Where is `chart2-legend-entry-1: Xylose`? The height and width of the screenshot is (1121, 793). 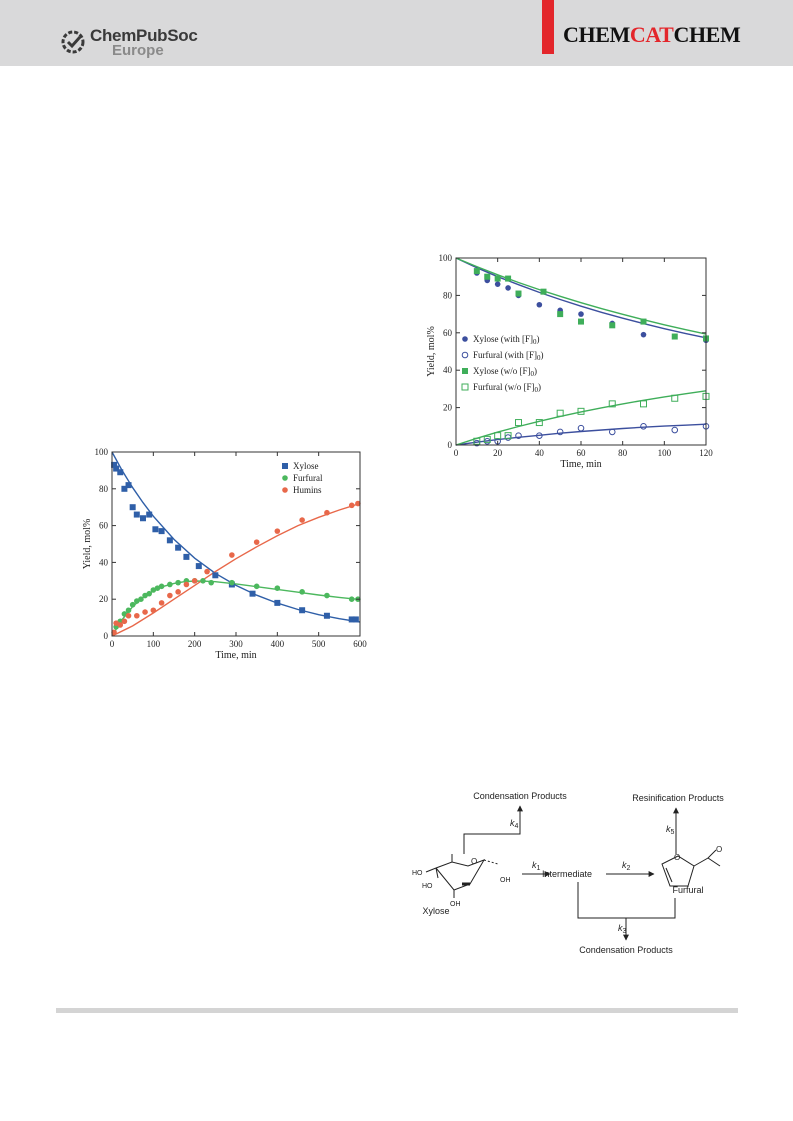 chart2-legend-entry-1: Xylose is located at coordinates (306, 466).